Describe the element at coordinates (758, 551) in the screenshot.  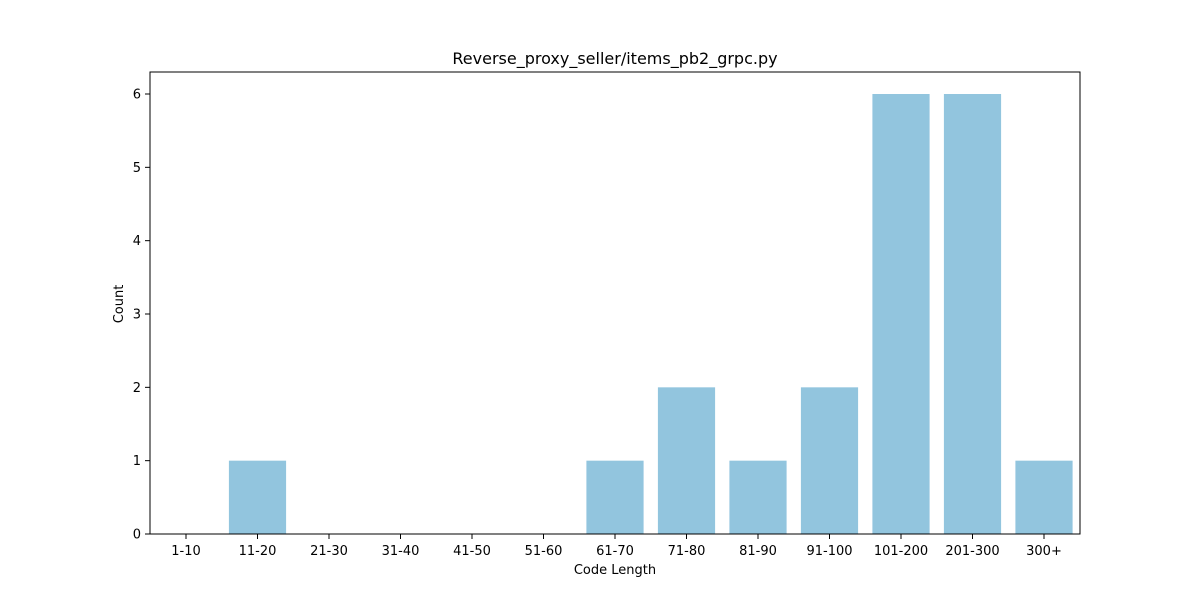
I see `x-tick-label: 81-90` at that location.